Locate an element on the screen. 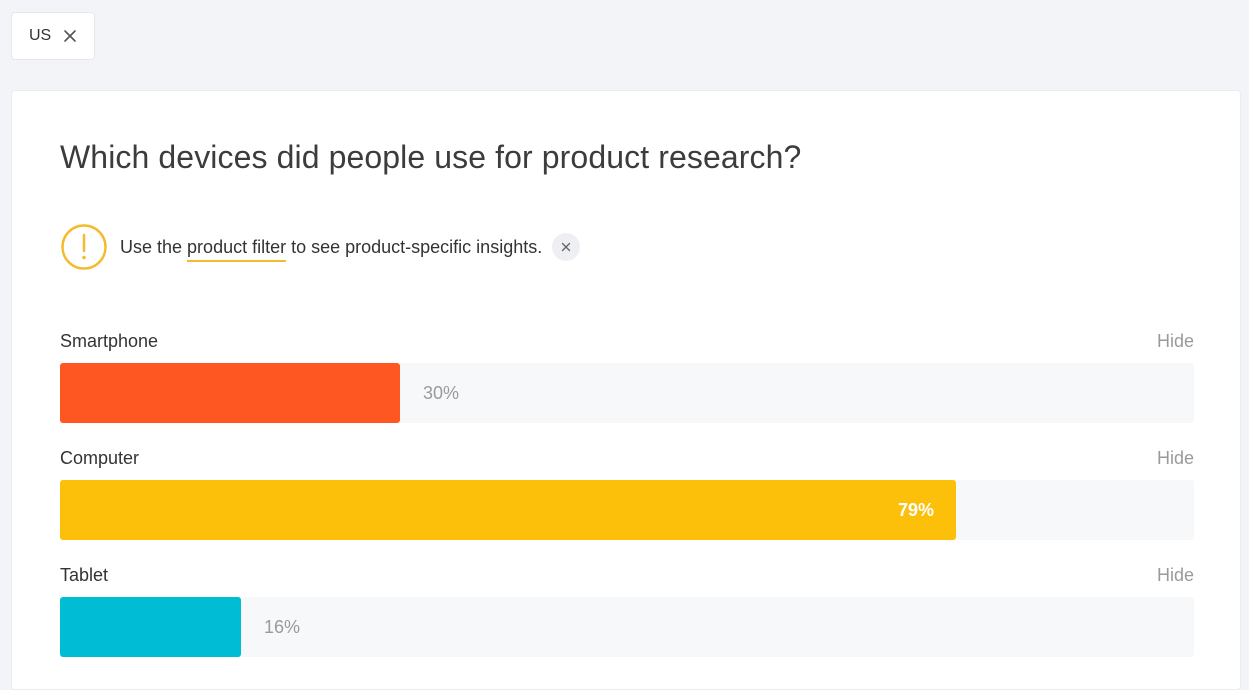 The image size is (1249, 690). device-row-tablet: Tablet Hide 16% is located at coordinates (627, 609).